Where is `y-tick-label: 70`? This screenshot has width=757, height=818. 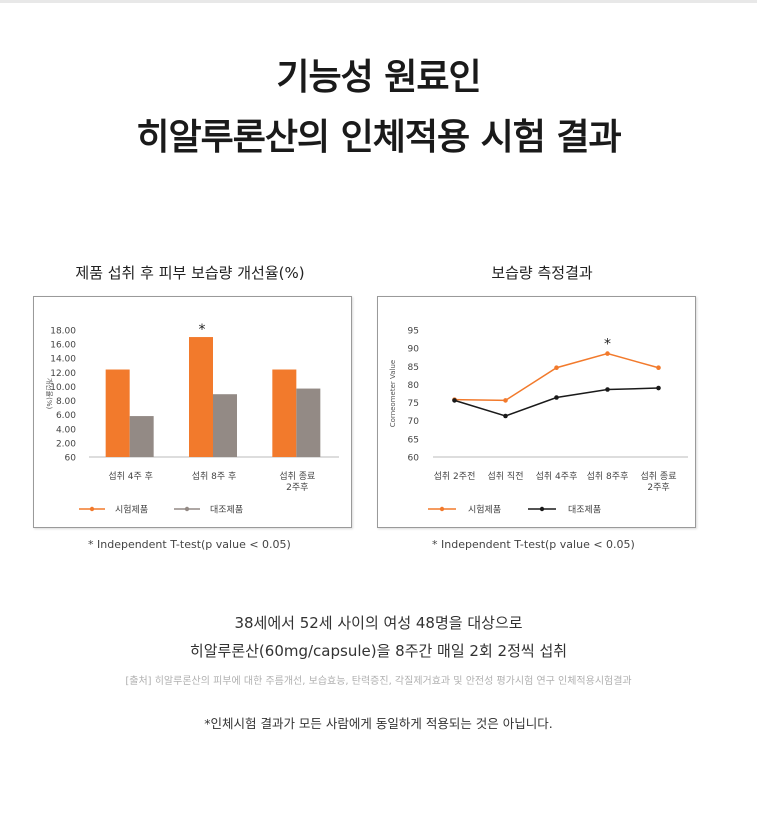
y-tick-label: 70 is located at coordinates (414, 422).